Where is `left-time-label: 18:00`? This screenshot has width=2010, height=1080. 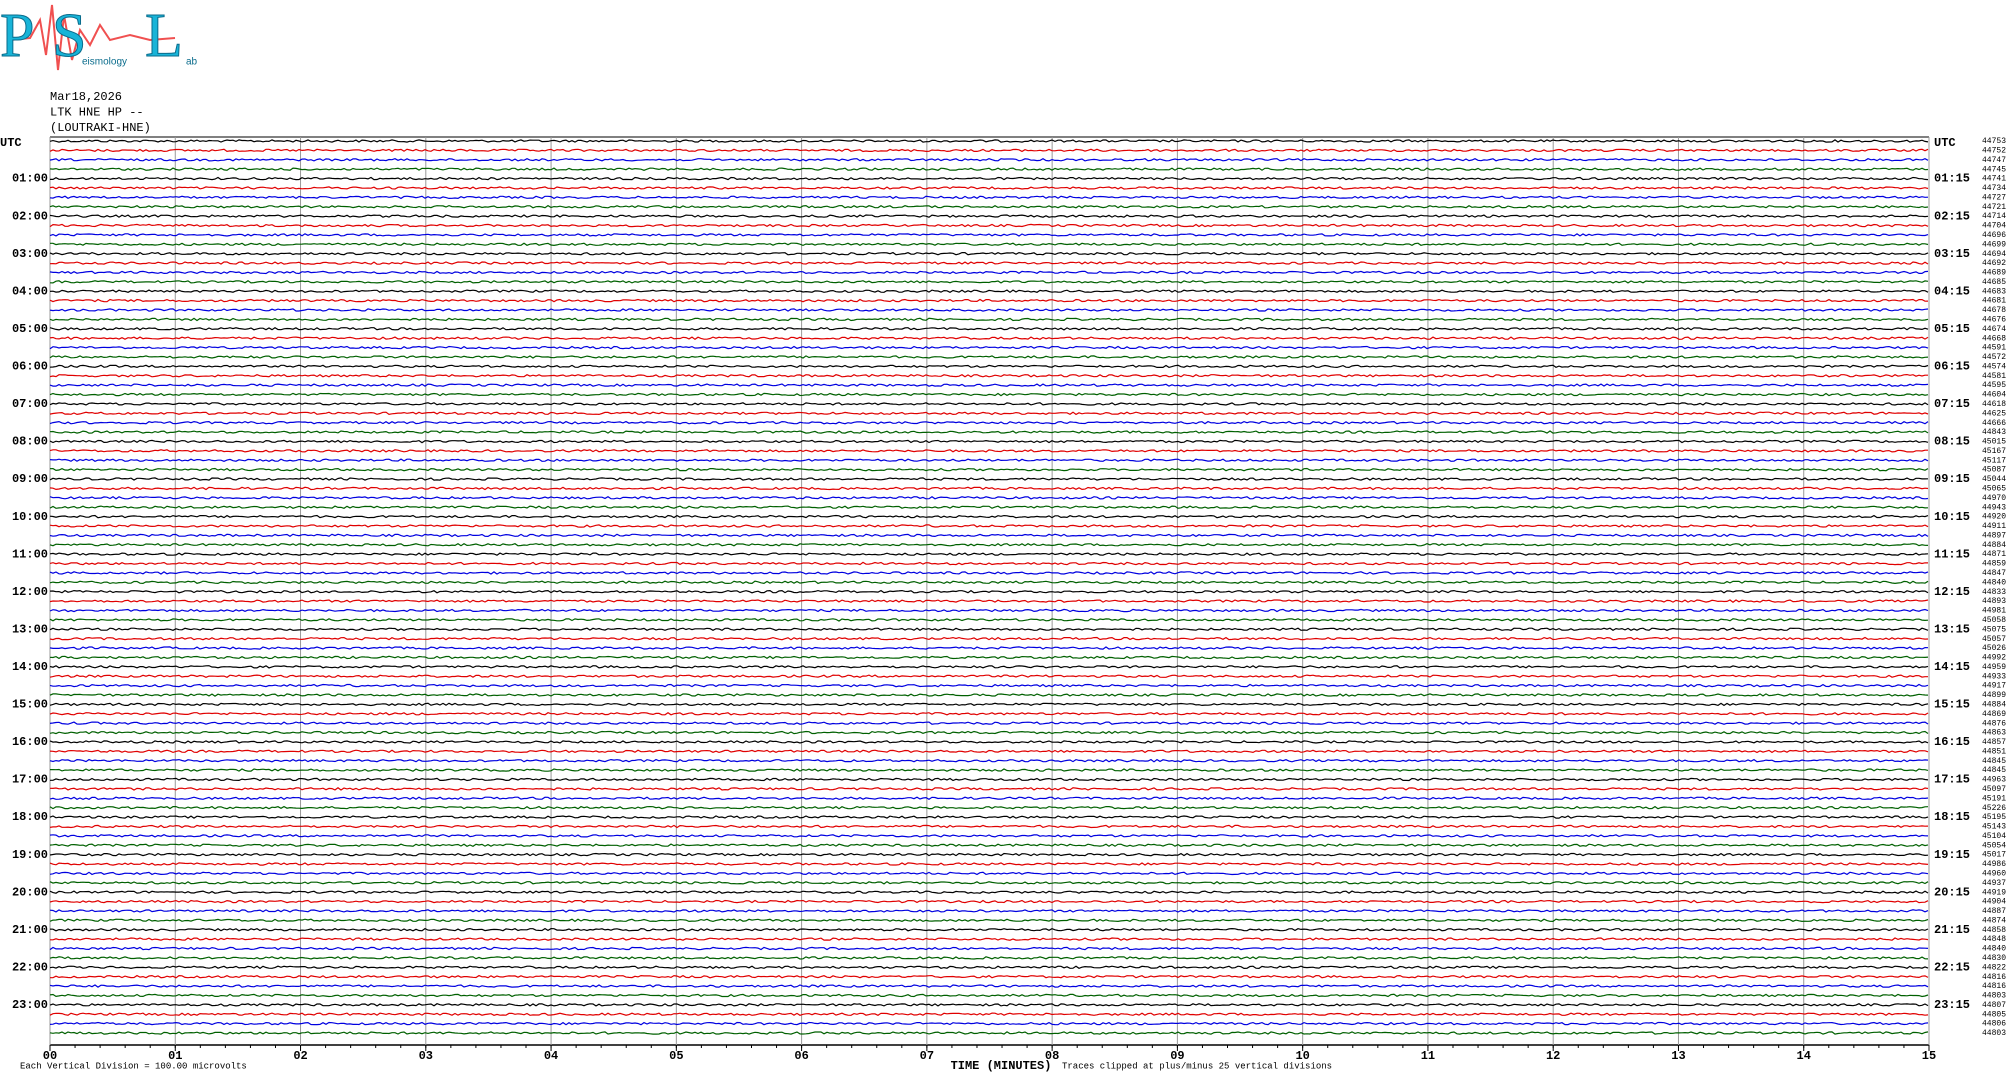 left-time-label: 18:00 is located at coordinates (30, 817).